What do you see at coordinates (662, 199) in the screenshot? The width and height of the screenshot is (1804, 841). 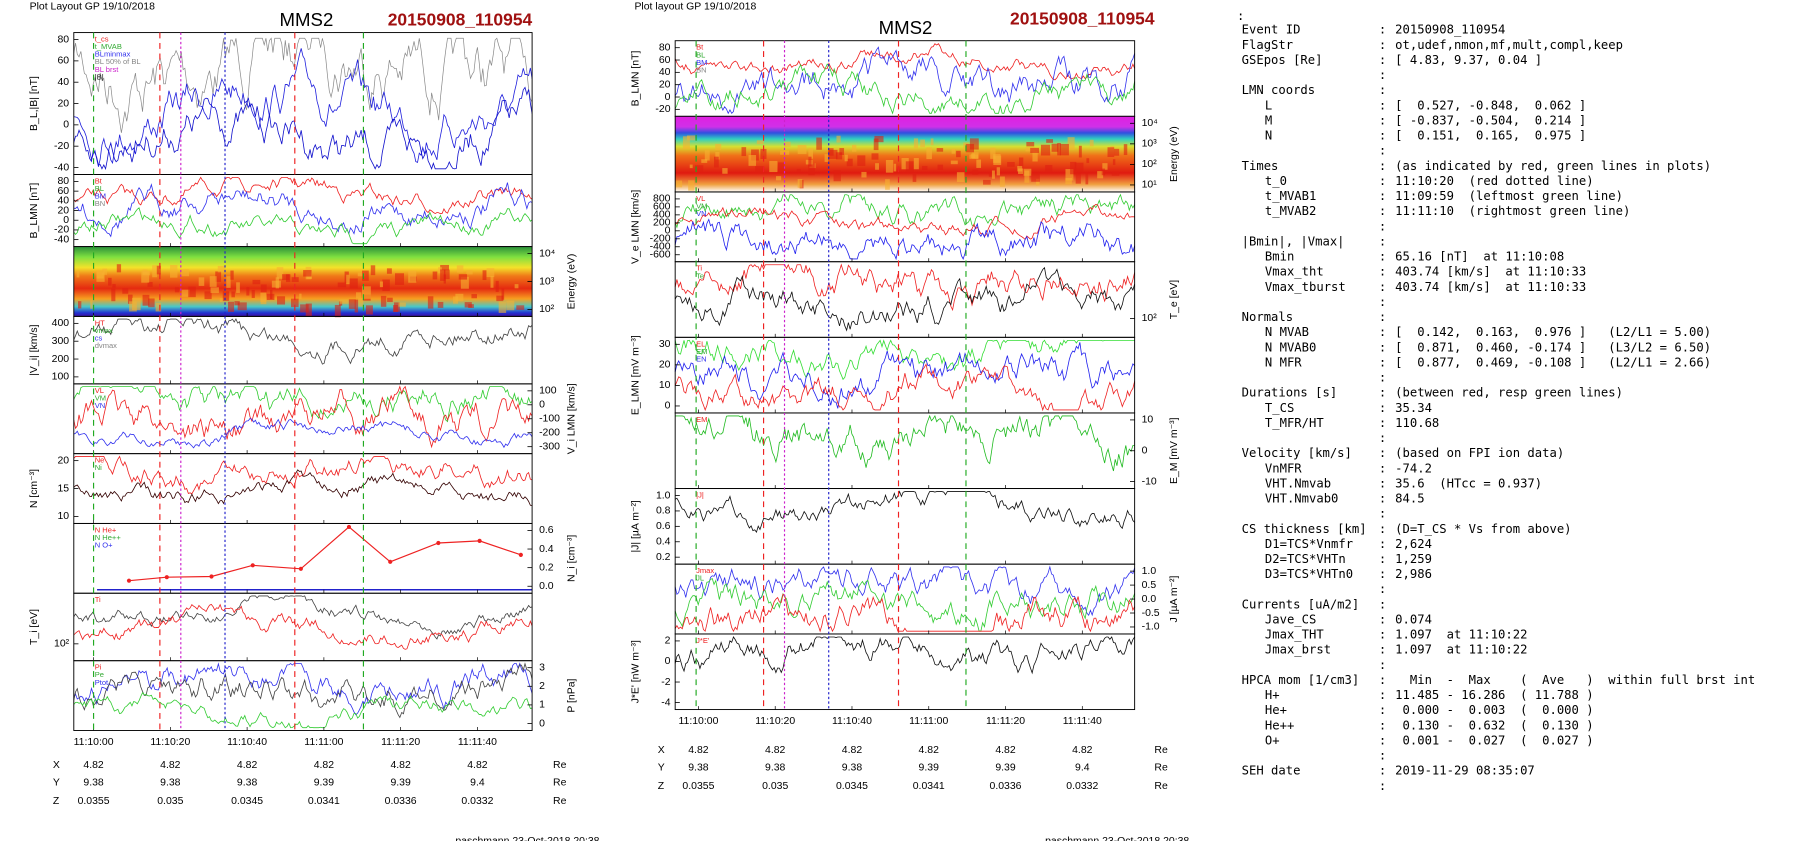 I see `y-tick-label: 800` at bounding box center [662, 199].